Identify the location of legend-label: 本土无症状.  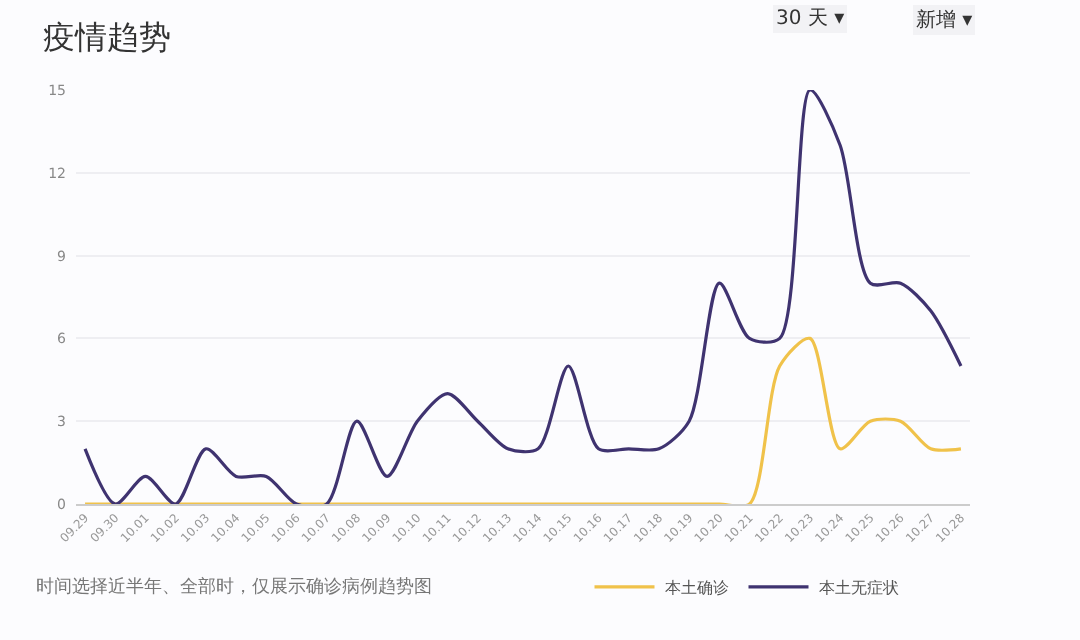
(858, 588).